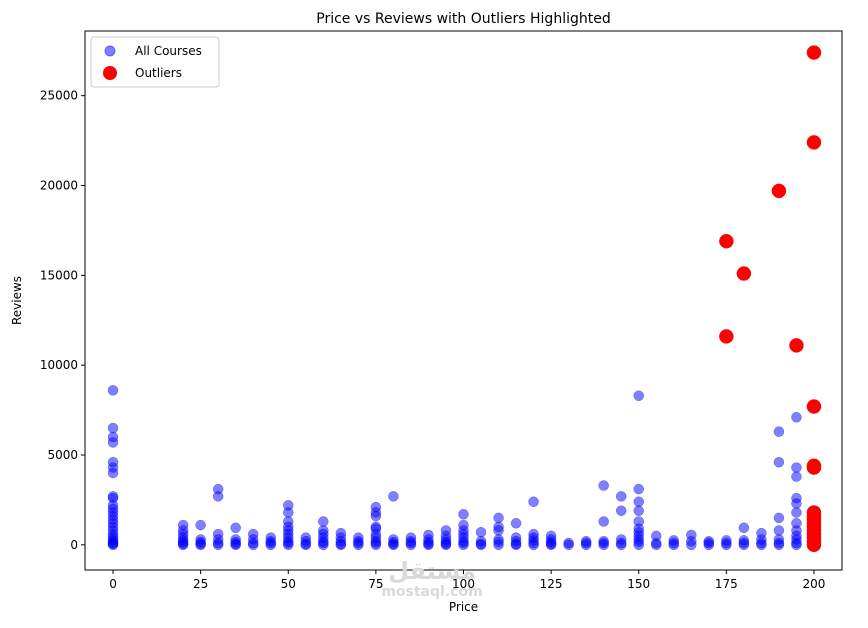 This screenshot has height=628, width=868. What do you see at coordinates (110, 51) in the screenshot?
I see `legend-marker-all-courses` at bounding box center [110, 51].